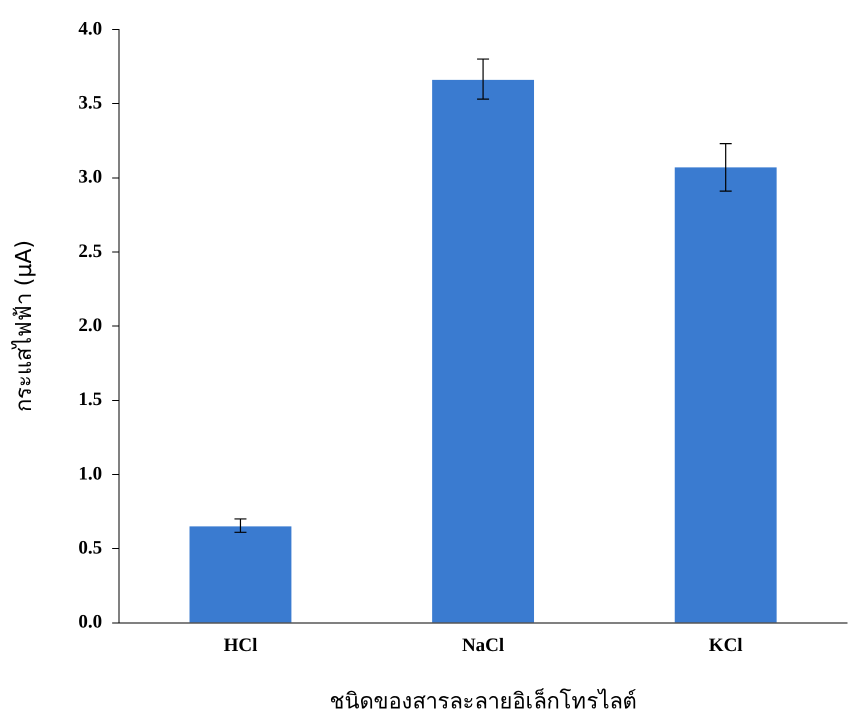 This screenshot has height=728, width=865. Describe the element at coordinates (90, 399) in the screenshot. I see `y-tick-label: 1.5` at that location.